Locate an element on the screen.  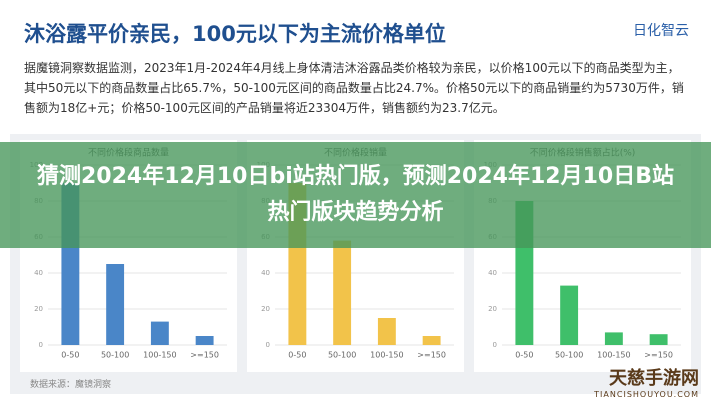
source: 数据来源：魔镜洞察 is located at coordinates (71, 385).